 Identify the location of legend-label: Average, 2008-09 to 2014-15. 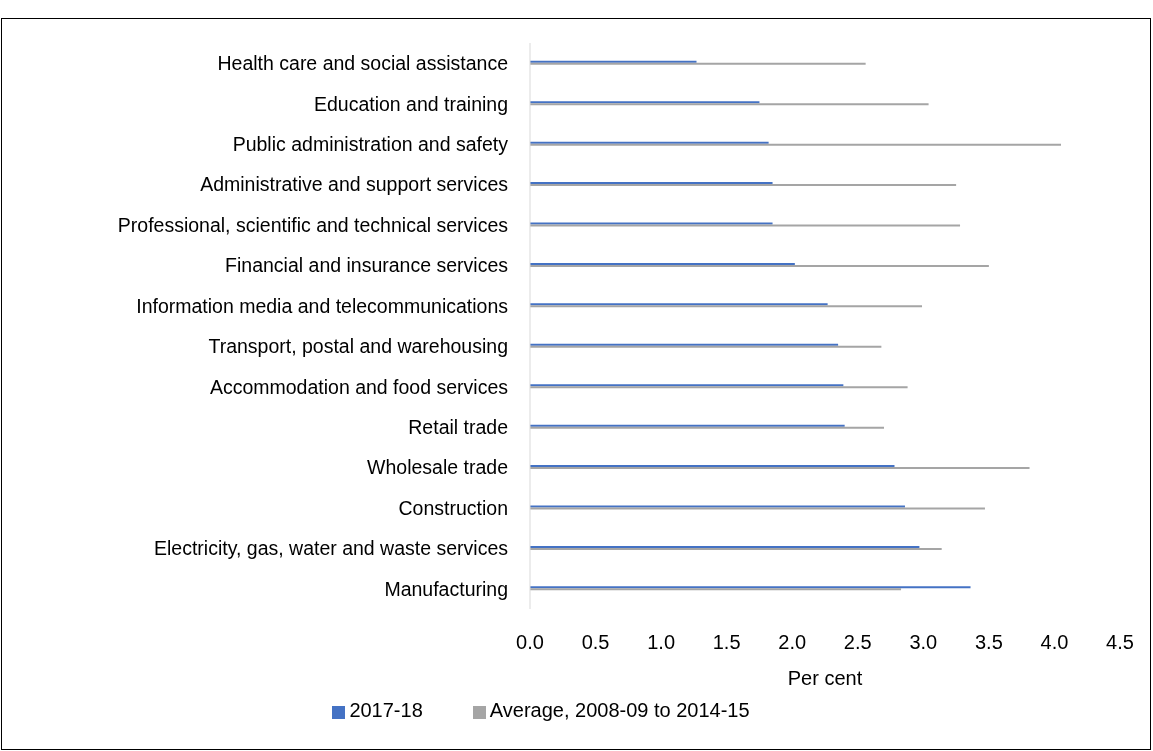
(619, 710).